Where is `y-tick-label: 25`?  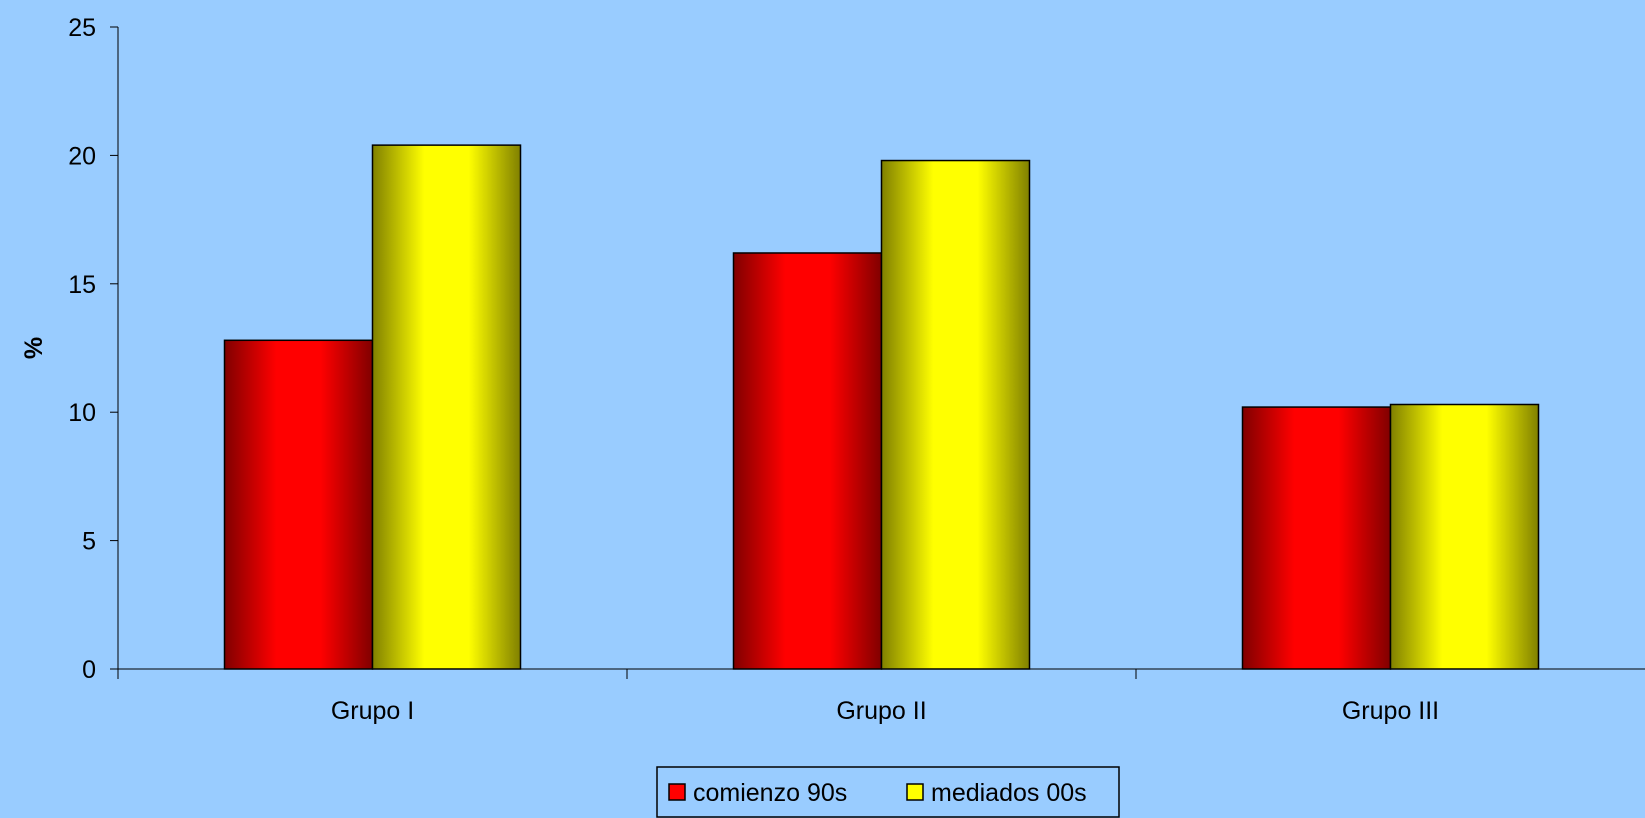
y-tick-label: 25 is located at coordinates (82, 28).